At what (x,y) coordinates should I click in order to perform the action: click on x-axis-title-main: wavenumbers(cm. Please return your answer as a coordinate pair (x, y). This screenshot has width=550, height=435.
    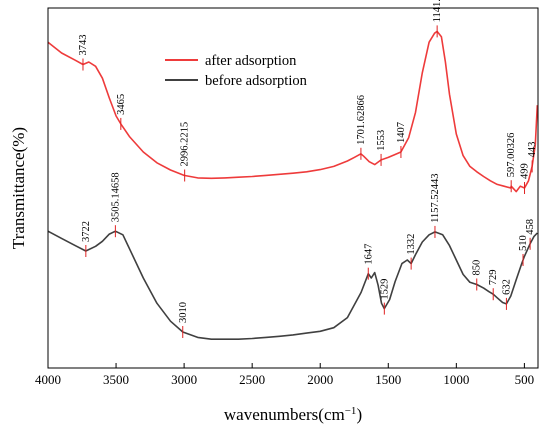
    Looking at the image, I should click on (284, 414).